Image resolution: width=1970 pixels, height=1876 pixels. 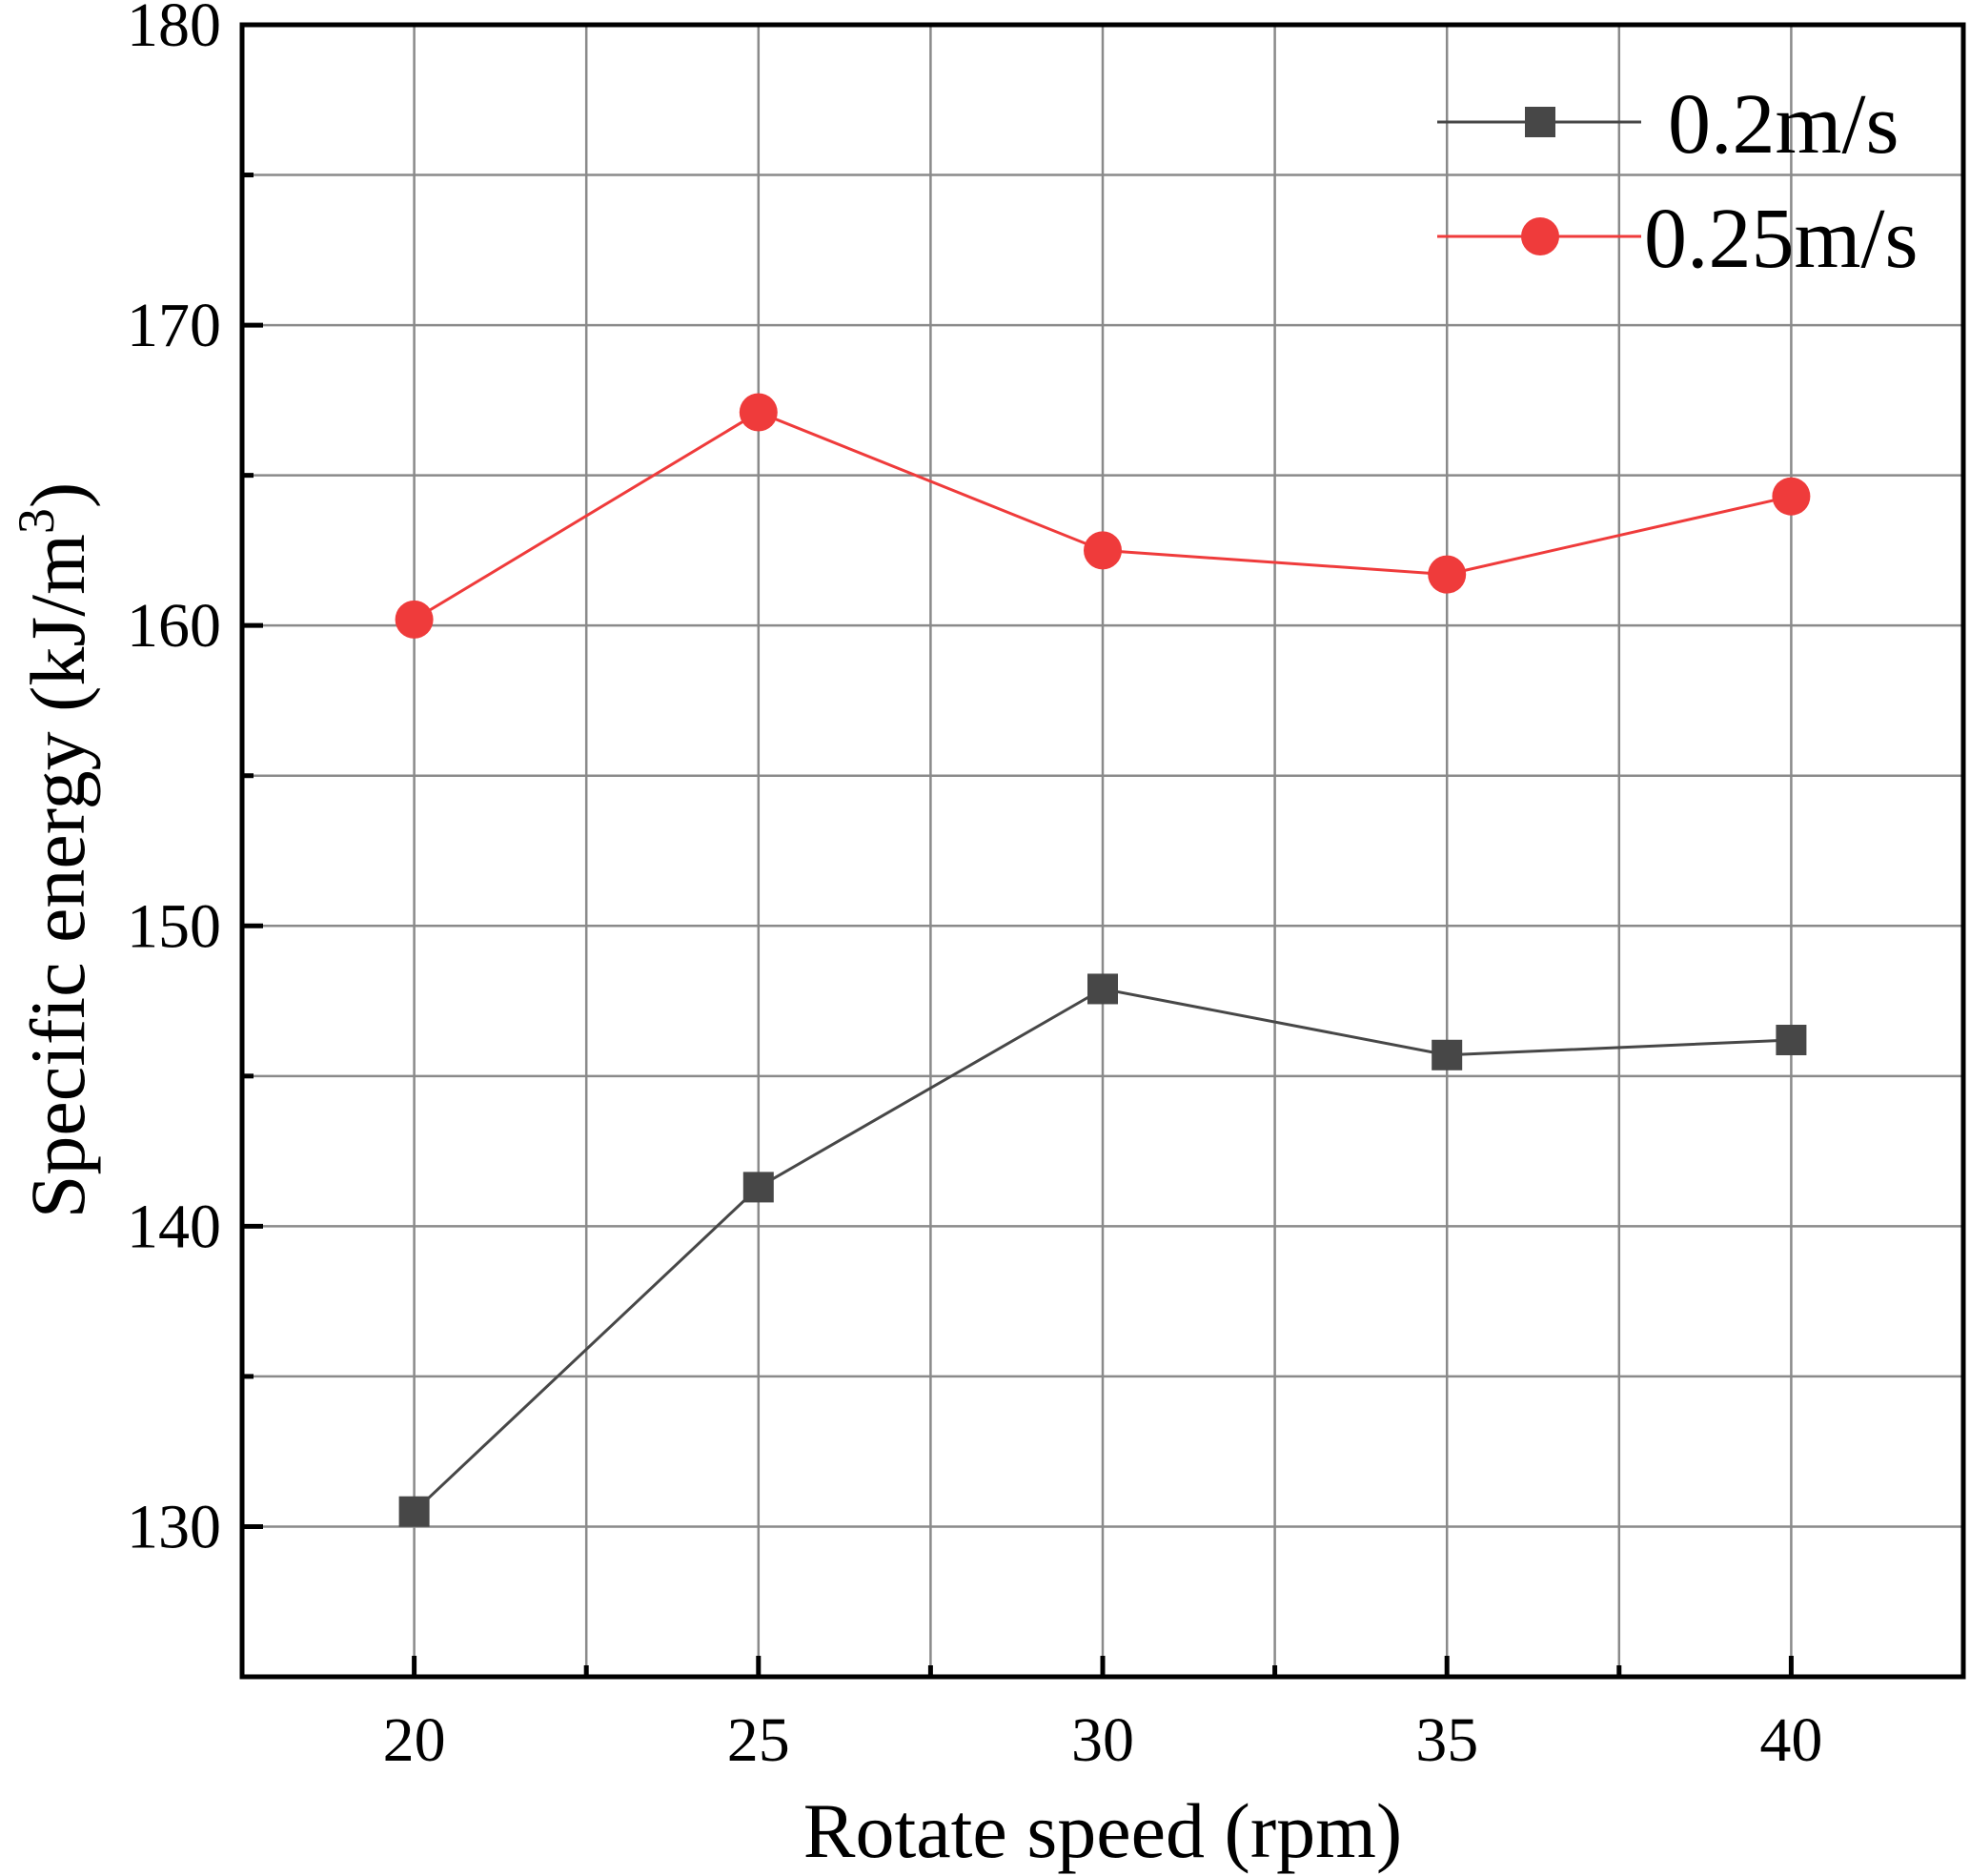 What do you see at coordinates (54, 850) in the screenshot?
I see `y-axis-title: Specific energy (kJ/m3)` at bounding box center [54, 850].